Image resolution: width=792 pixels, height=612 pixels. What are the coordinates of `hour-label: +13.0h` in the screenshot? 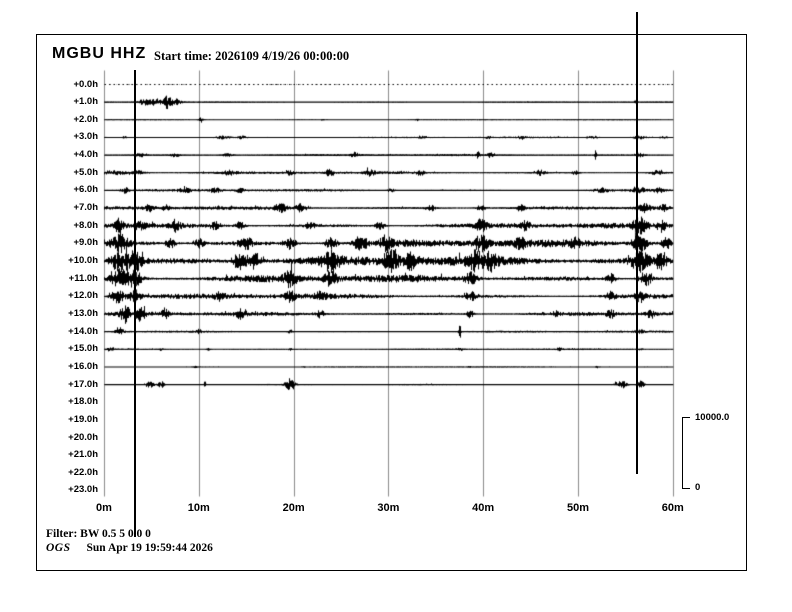 It's located at (83, 313).